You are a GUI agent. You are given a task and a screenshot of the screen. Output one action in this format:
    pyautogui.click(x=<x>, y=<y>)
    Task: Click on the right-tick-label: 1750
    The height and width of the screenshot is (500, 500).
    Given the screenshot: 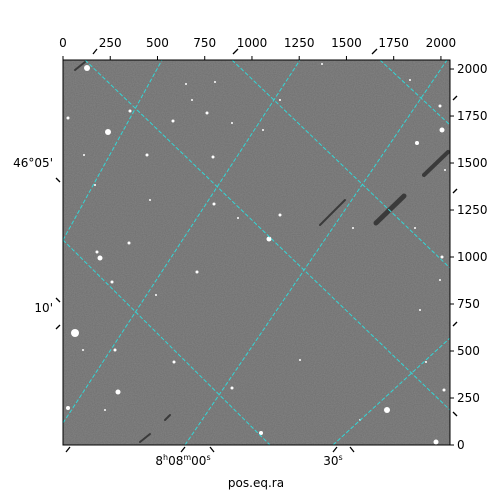 What is the action you would take?
    pyautogui.click(x=472, y=116)
    